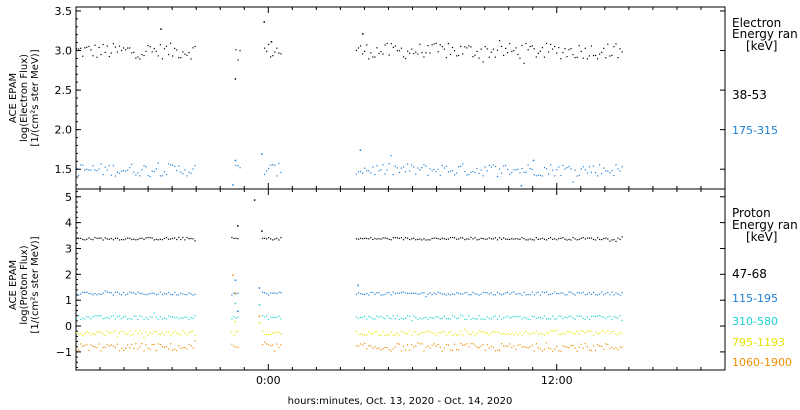  I want to click on data-point-outlier, so click(259, 288).